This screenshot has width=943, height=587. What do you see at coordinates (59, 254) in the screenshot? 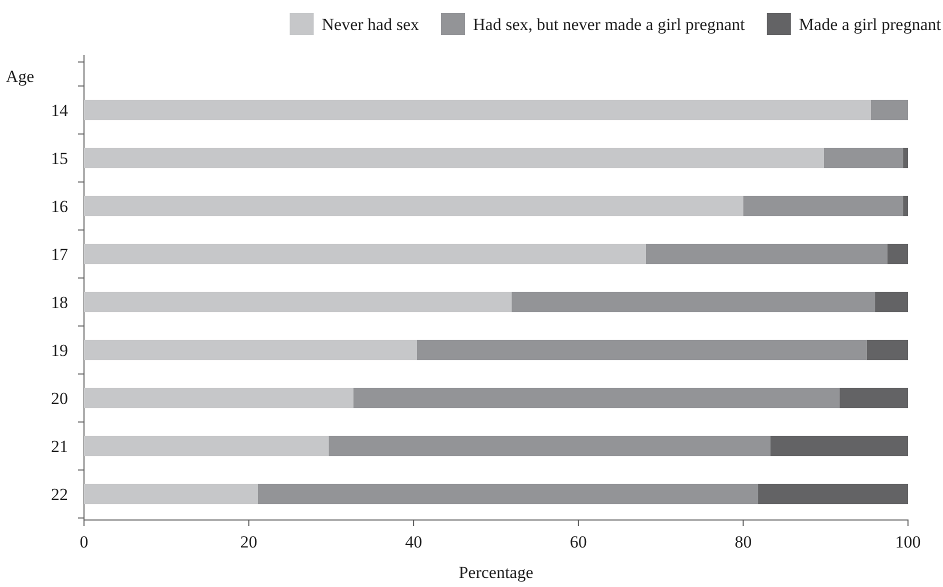
I see `y-tick-label: 17` at bounding box center [59, 254].